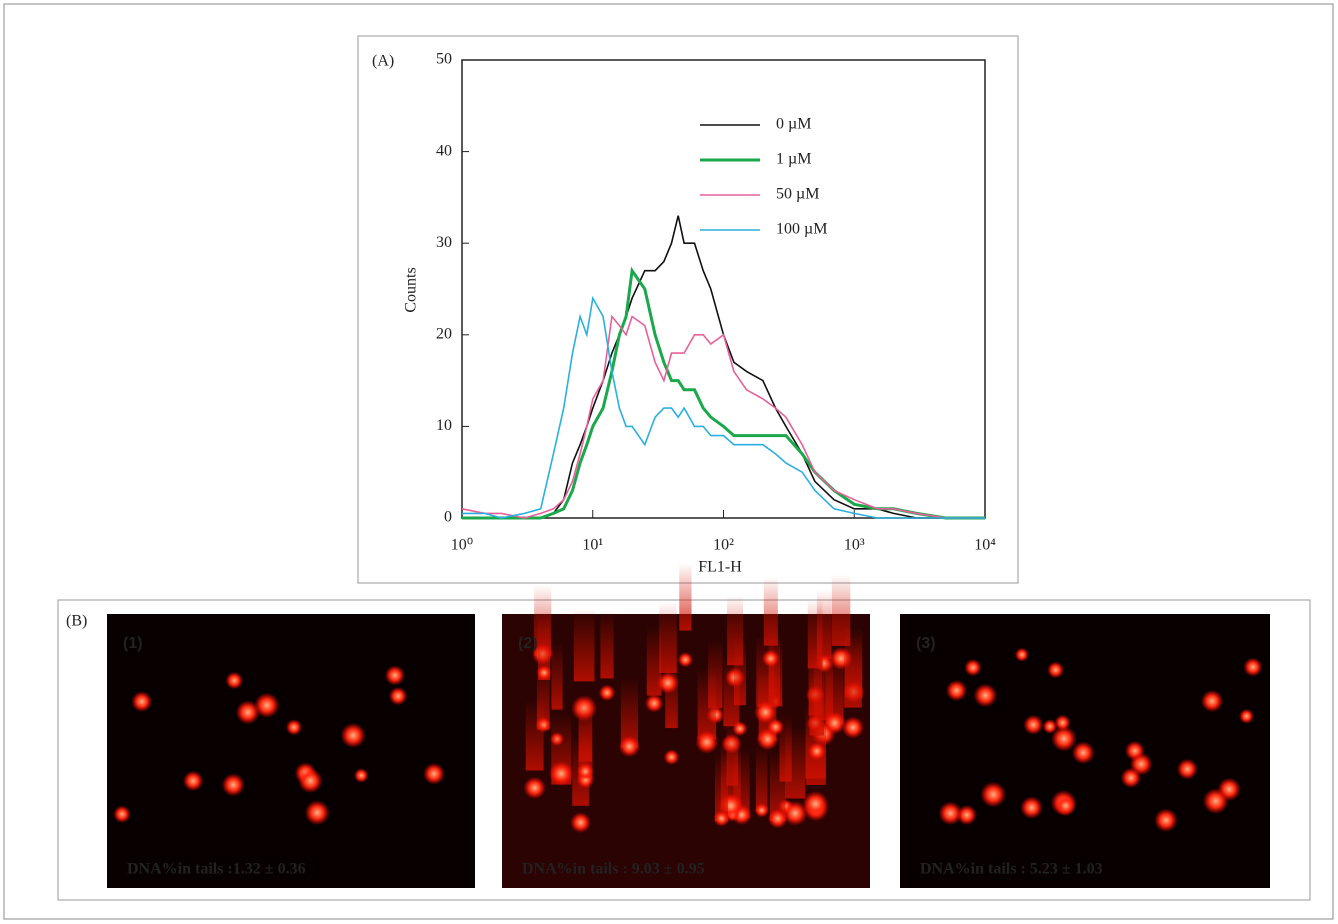 This screenshot has height=924, width=1338. Describe the element at coordinates (383, 61) in the screenshot. I see `panel-label: (A)` at that location.